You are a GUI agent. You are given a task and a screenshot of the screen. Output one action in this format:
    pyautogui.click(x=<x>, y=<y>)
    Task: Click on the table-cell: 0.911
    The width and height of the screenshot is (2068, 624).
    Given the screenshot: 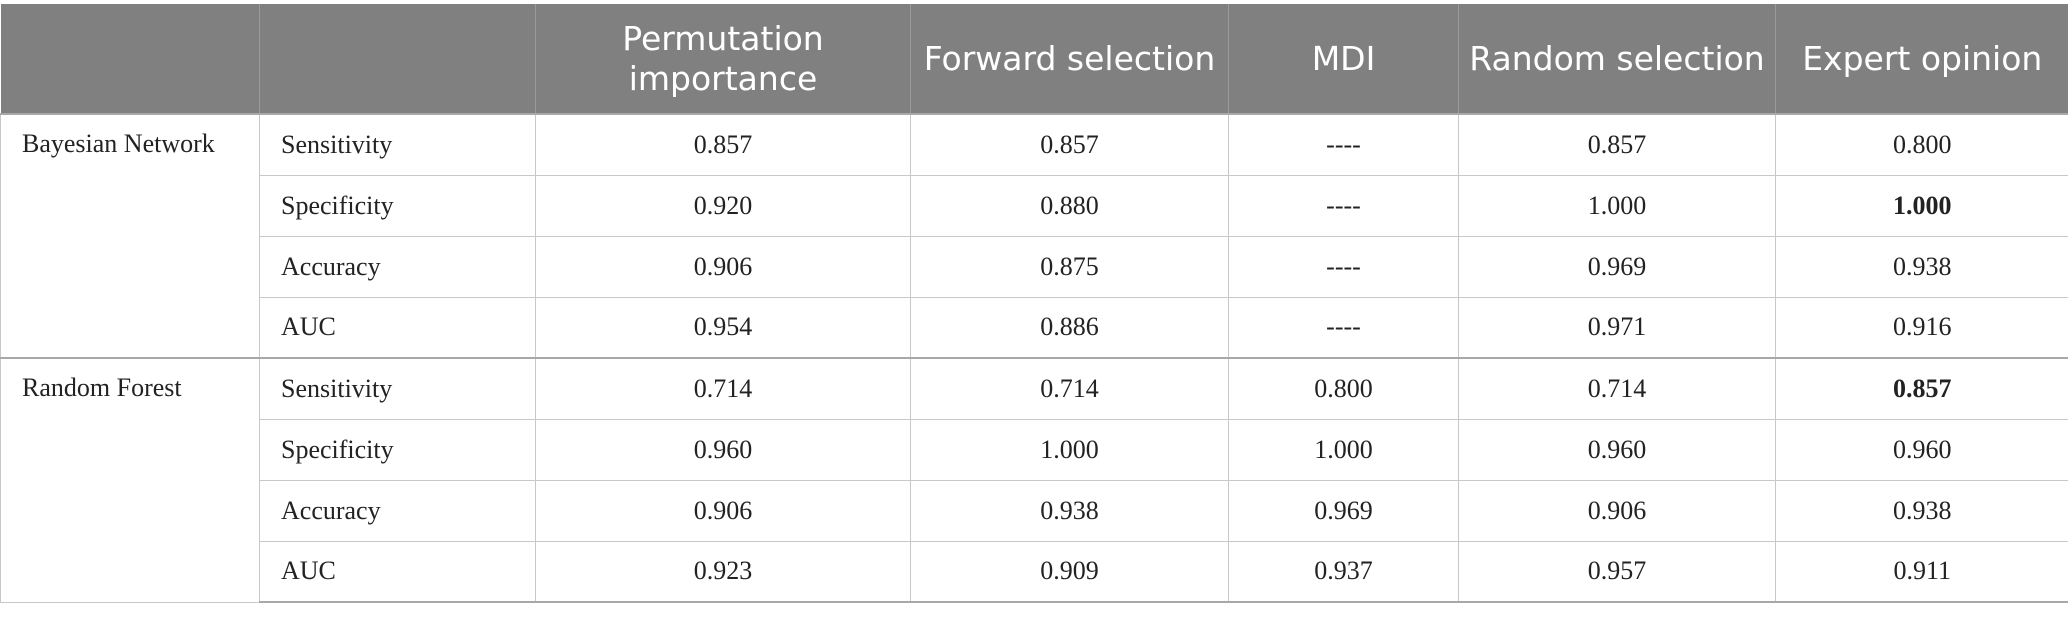 What is the action you would take?
    pyautogui.click(x=1921, y=571)
    